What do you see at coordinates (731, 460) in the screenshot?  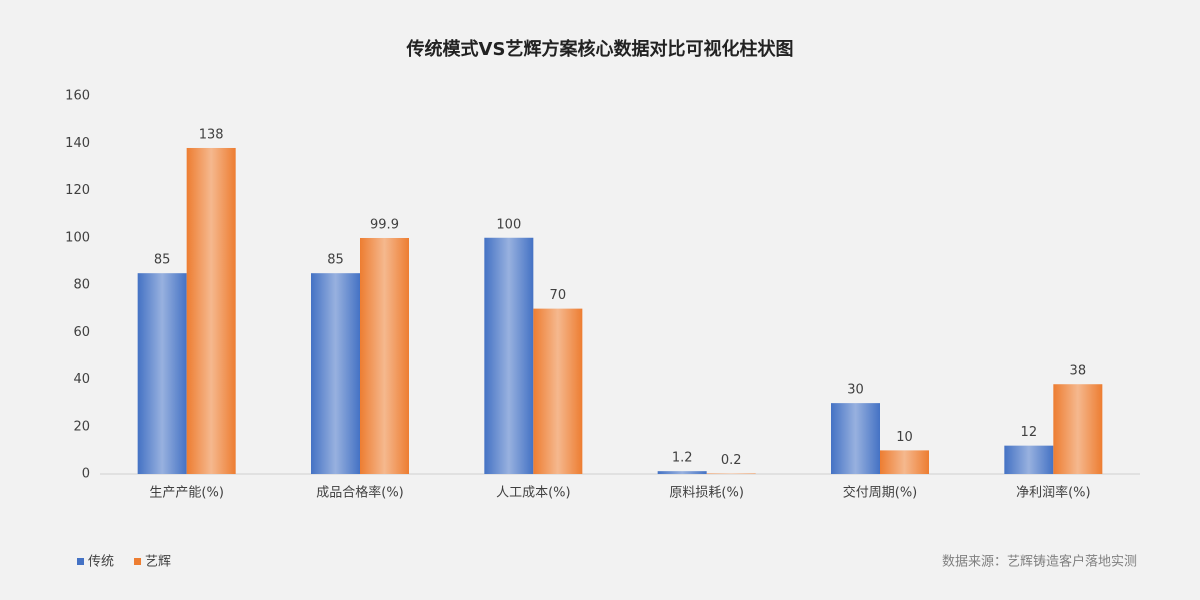 I see `value-label: 0.2` at bounding box center [731, 460].